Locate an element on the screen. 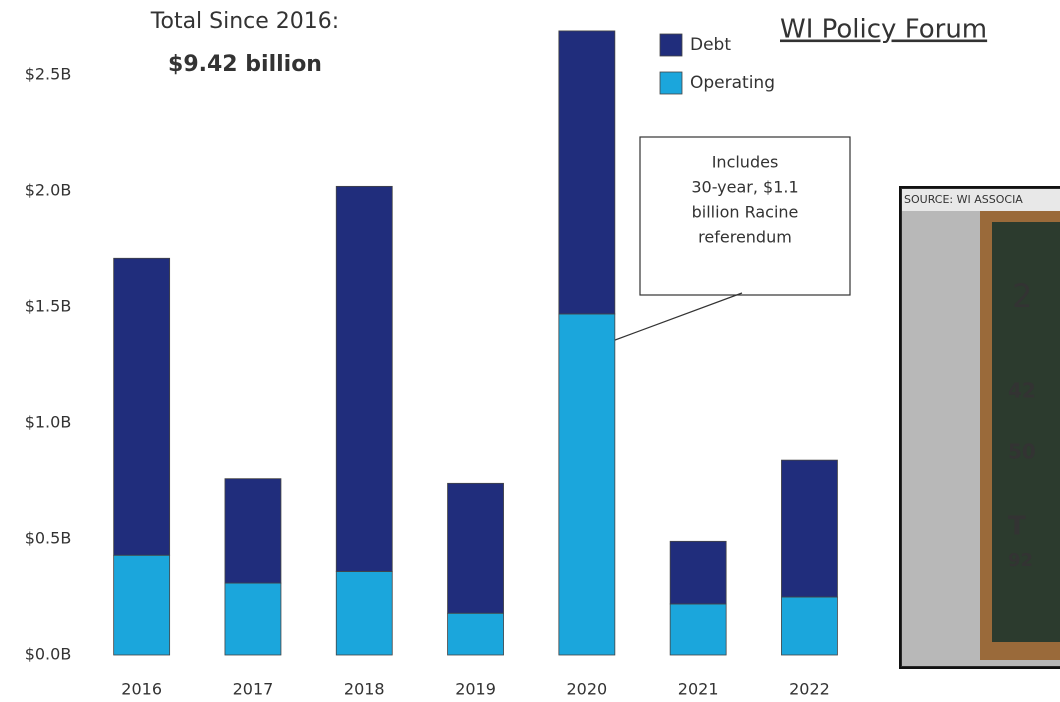 This screenshot has width=1060, height=702. annotation-pointer is located at coordinates (674, 318).